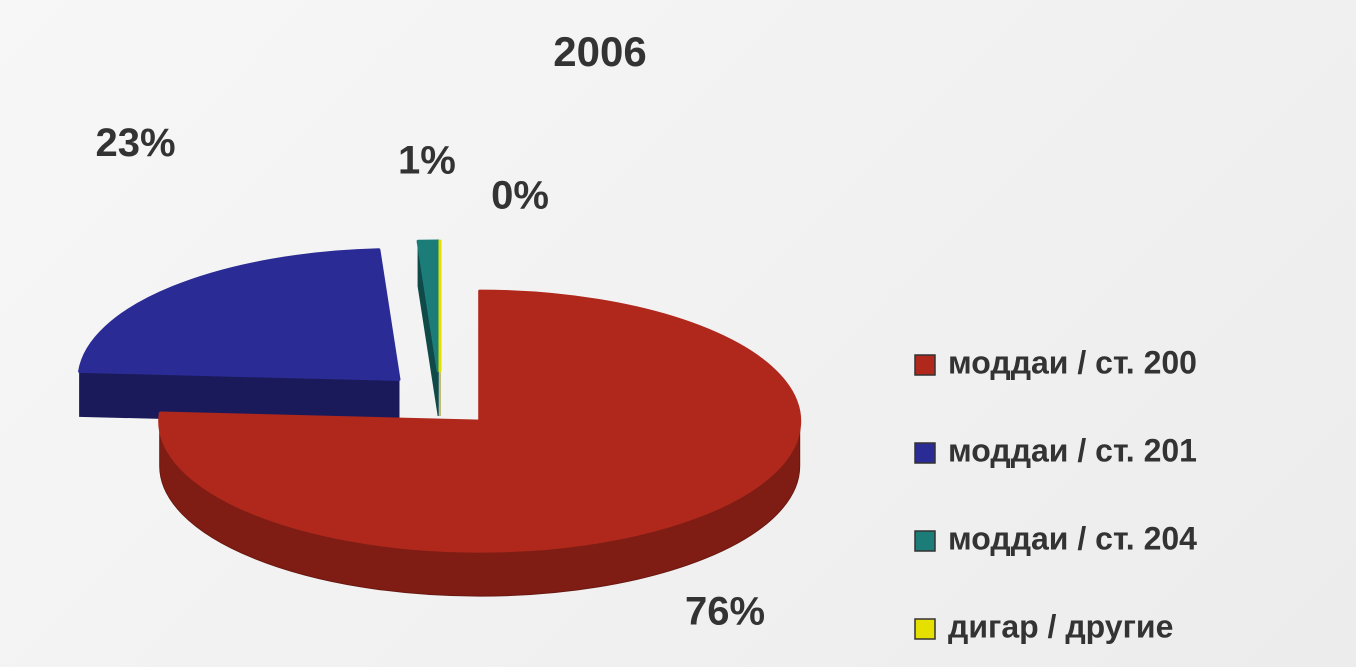 The image size is (1356, 667). What do you see at coordinates (1072, 450) in the screenshot?
I see `legend-label: моддаи / ст. 201` at bounding box center [1072, 450].